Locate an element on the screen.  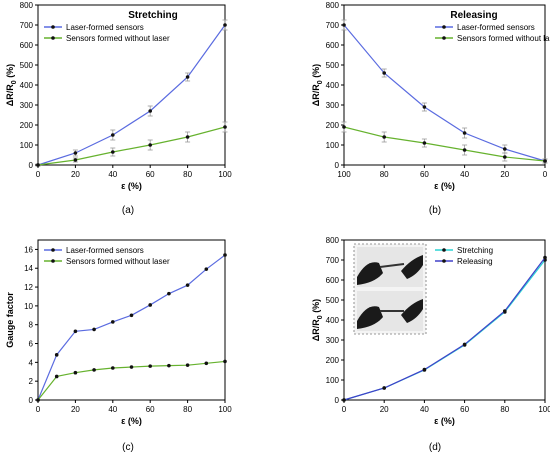
y-axis-label: Gauge factor is located at coordinates (10, 320).